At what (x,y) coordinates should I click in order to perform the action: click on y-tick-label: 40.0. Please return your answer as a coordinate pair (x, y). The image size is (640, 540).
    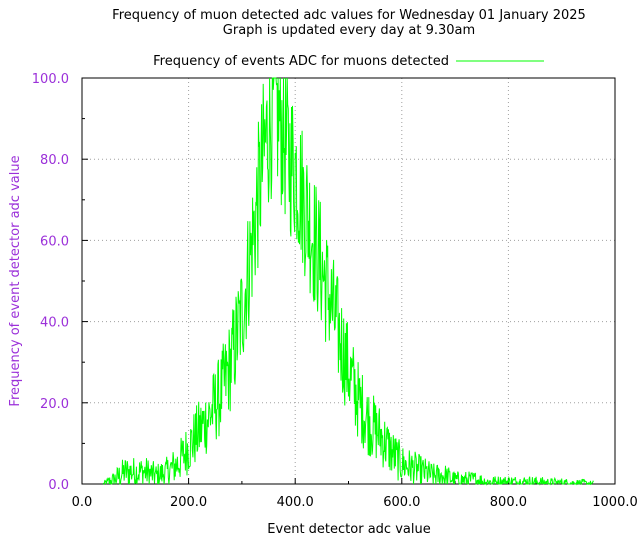
    Looking at the image, I should click on (54, 323).